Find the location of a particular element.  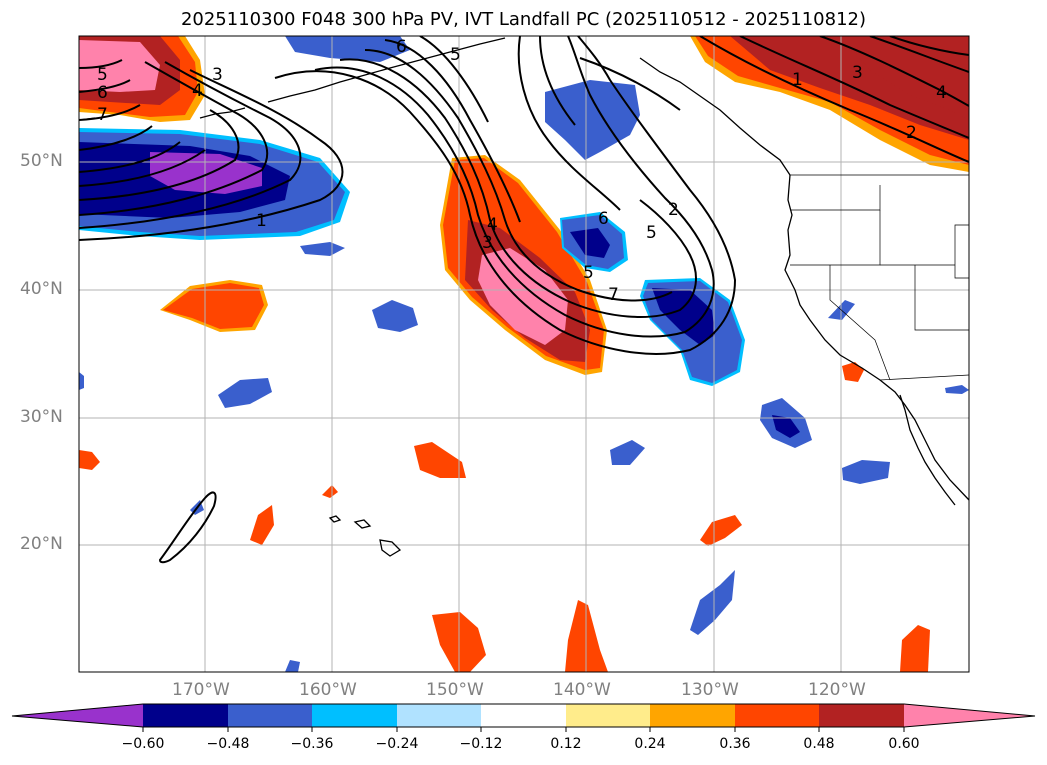

colorbar-tick-label: −0.12 is located at coordinates (481, 744).